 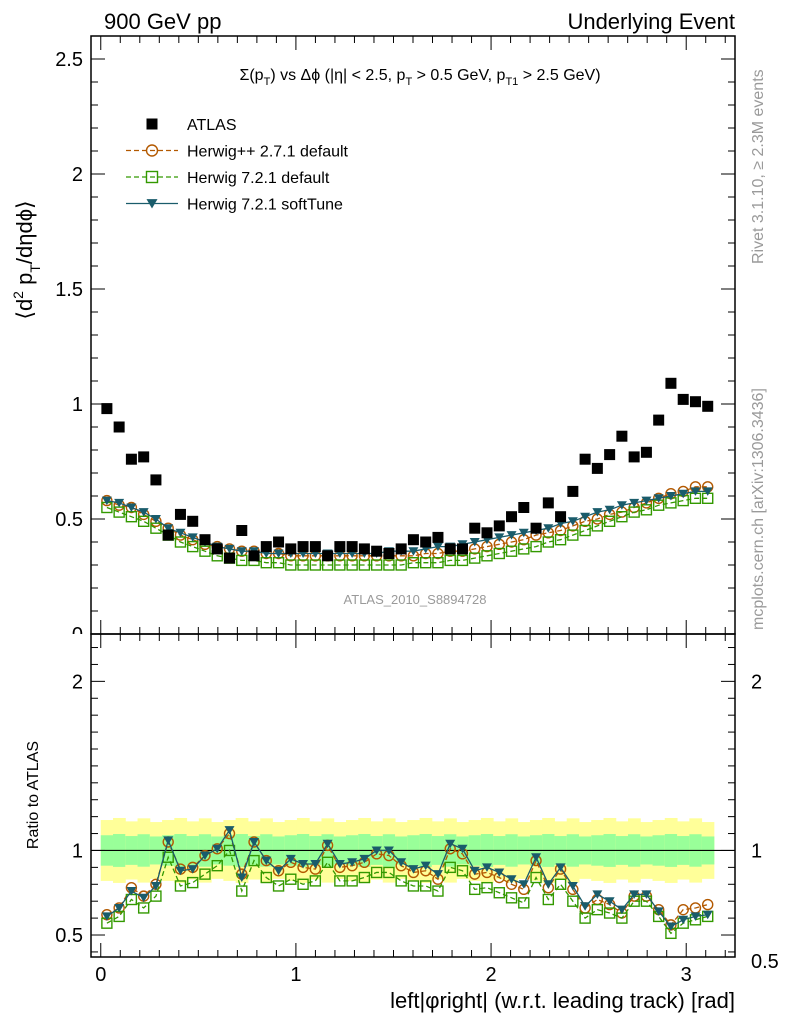 I want to click on y-tick-label-zero: 0, so click(x=77, y=635).